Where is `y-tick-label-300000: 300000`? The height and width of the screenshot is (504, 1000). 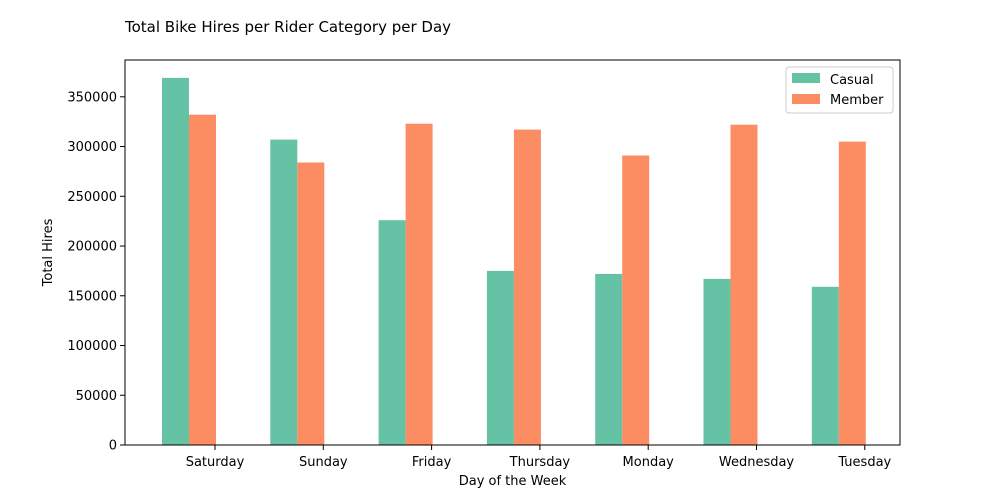 y-tick-label-300000: 300000 is located at coordinates (92, 147).